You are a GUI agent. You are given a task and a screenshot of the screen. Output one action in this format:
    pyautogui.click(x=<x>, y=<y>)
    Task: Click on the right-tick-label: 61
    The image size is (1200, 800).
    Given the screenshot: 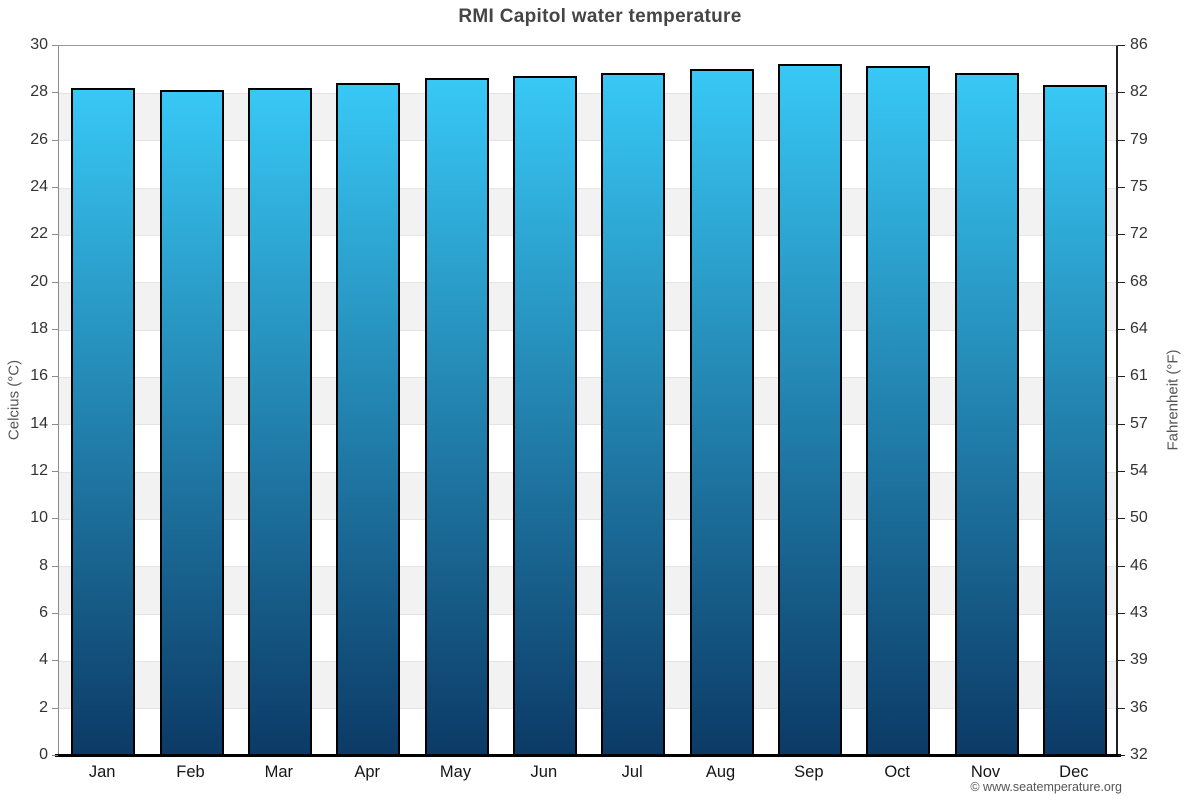 What is the action you would take?
    pyautogui.click(x=1139, y=376)
    